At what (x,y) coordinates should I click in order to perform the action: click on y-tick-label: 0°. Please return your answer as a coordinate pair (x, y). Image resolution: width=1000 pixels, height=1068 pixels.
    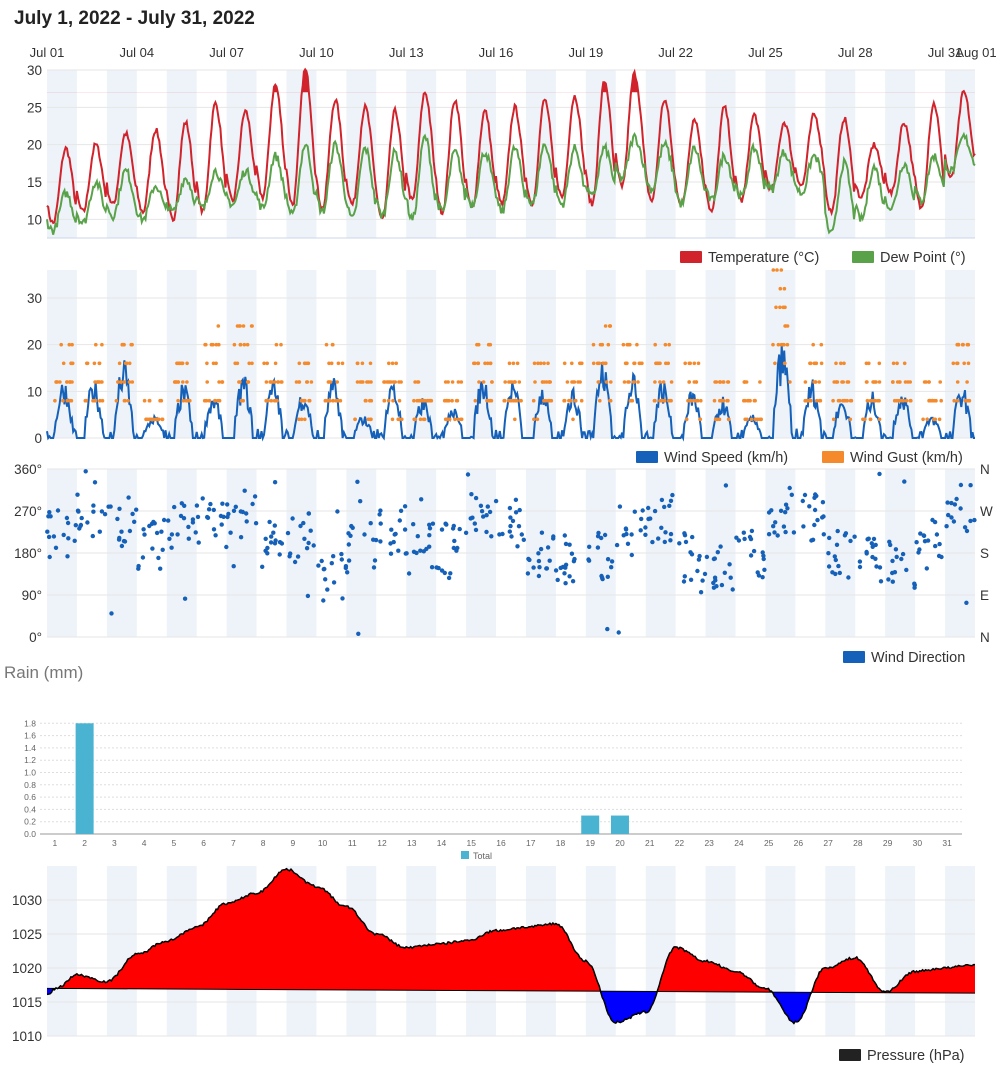
    Looking at the image, I should click on (35, 637).